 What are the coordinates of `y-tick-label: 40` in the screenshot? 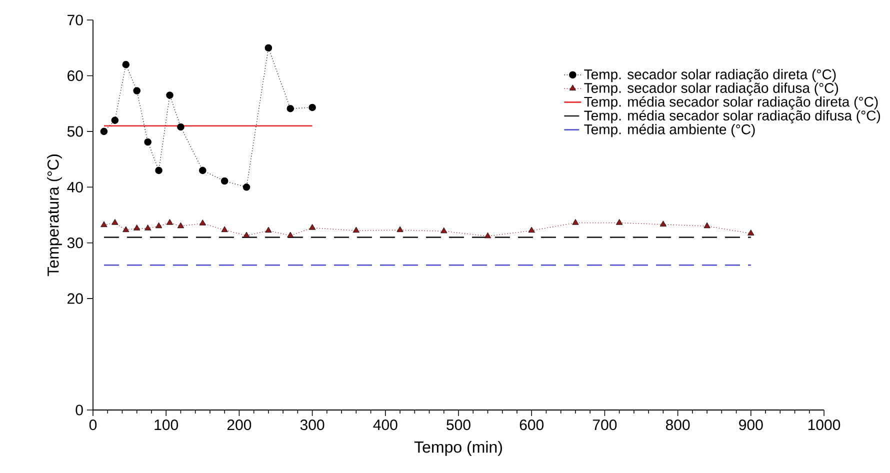 It's located at (75, 187).